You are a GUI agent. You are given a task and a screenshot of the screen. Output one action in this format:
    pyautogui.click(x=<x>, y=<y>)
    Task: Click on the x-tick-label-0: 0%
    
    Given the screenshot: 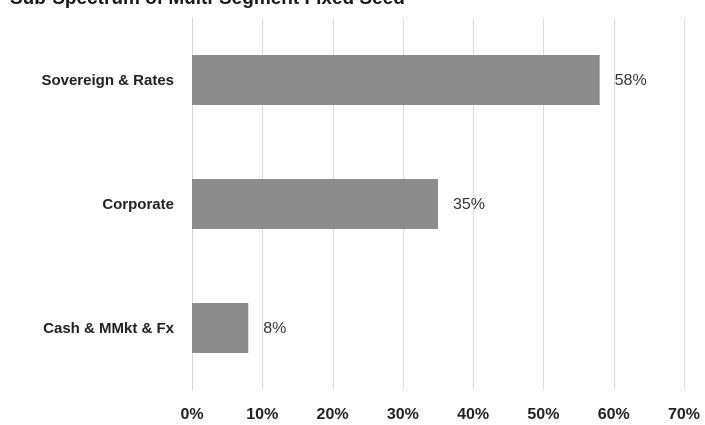 What is the action you would take?
    pyautogui.click(x=191, y=414)
    